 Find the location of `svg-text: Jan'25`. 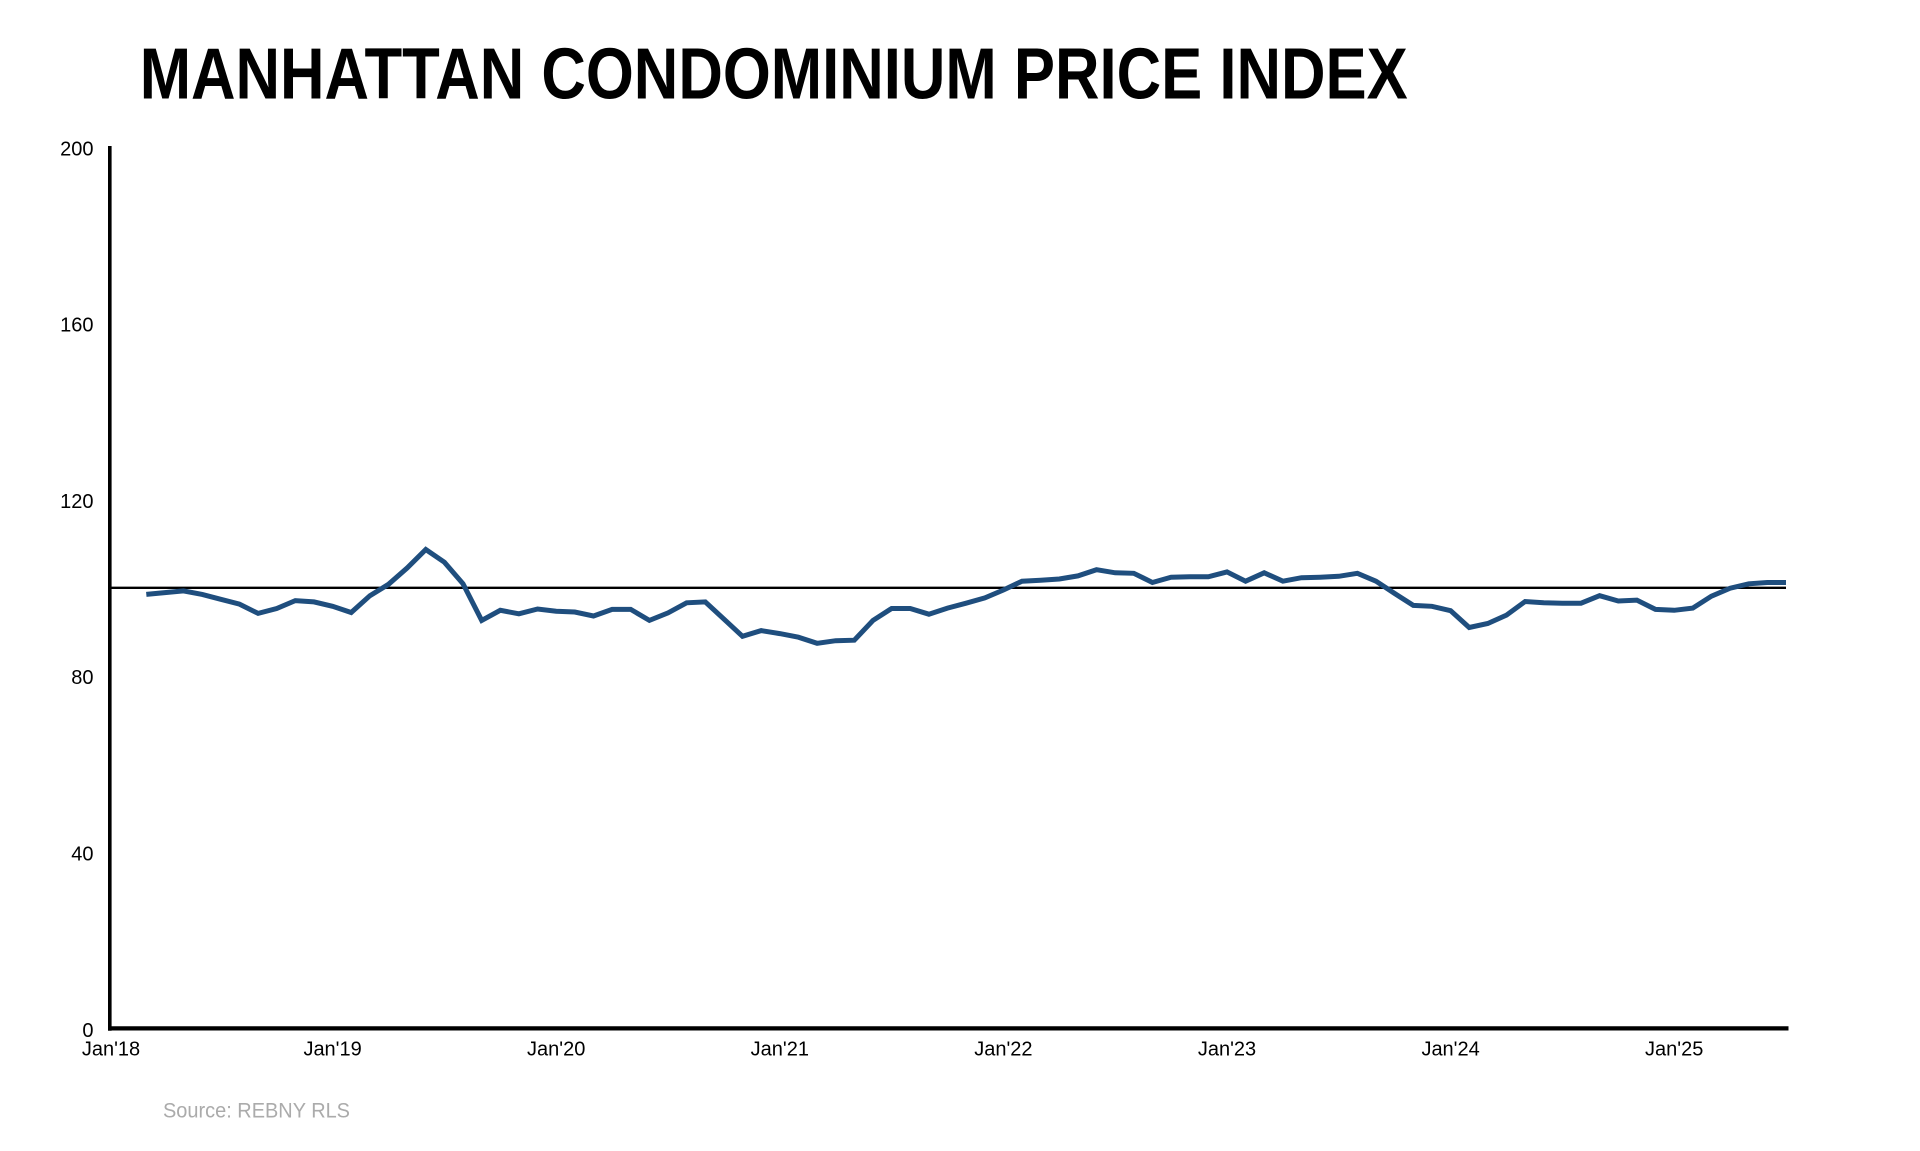

svg-text: Jan'25 is located at coordinates (1674, 1050).